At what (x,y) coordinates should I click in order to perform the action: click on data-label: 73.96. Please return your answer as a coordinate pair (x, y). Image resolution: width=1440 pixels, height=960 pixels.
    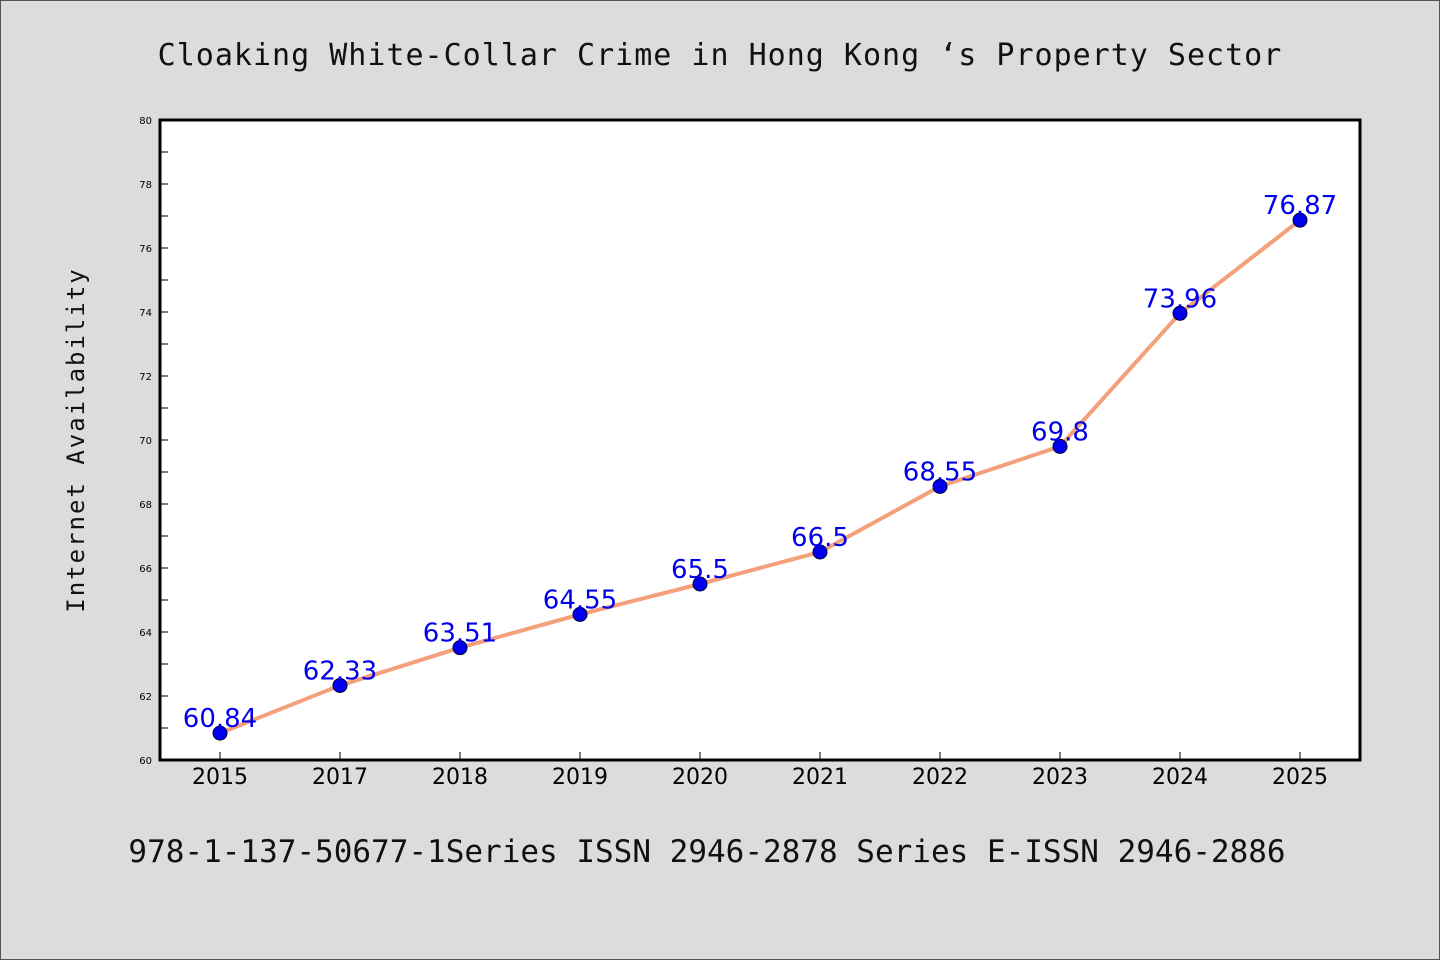
    Looking at the image, I should click on (1180, 299).